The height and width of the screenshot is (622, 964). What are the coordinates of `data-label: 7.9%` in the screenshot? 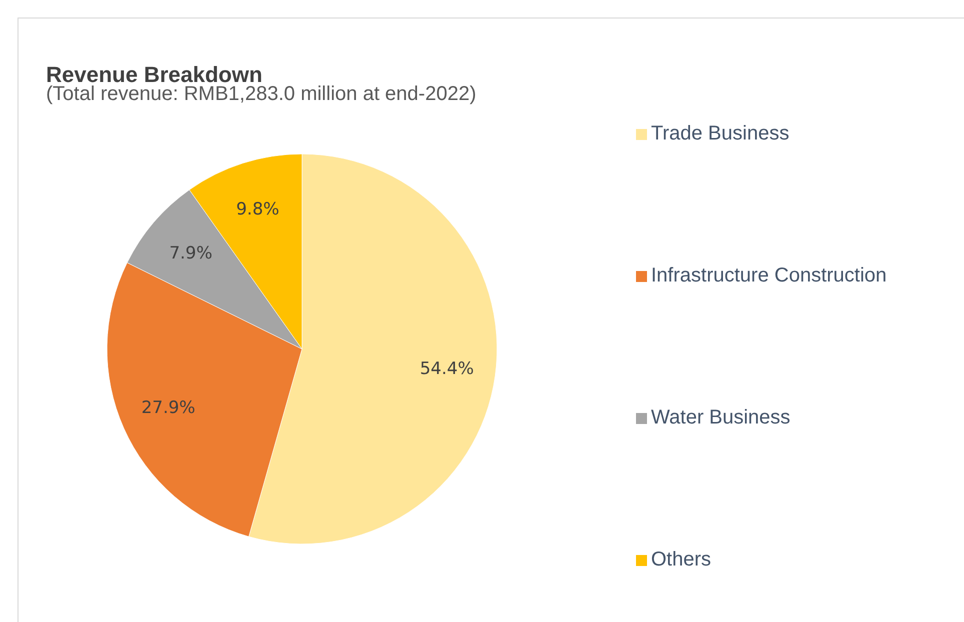 It's located at (190, 254).